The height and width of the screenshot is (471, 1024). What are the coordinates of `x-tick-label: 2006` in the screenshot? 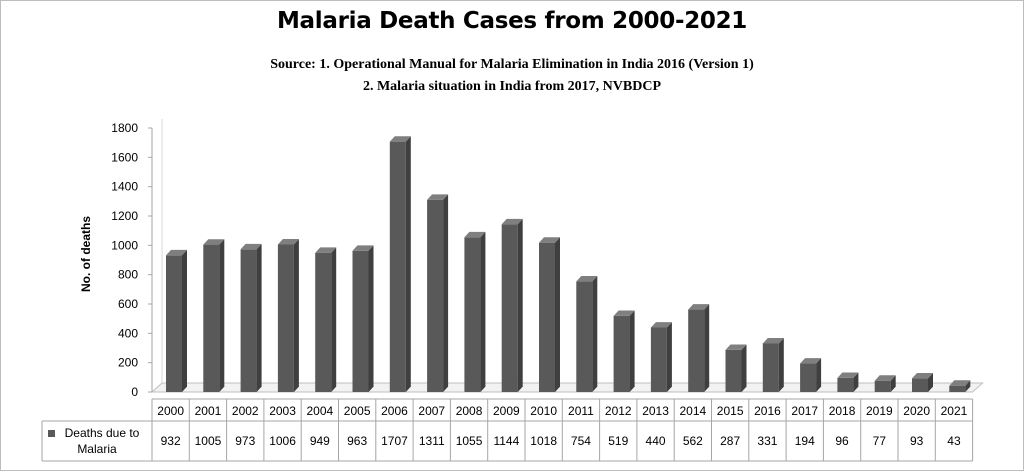 It's located at (394, 411).